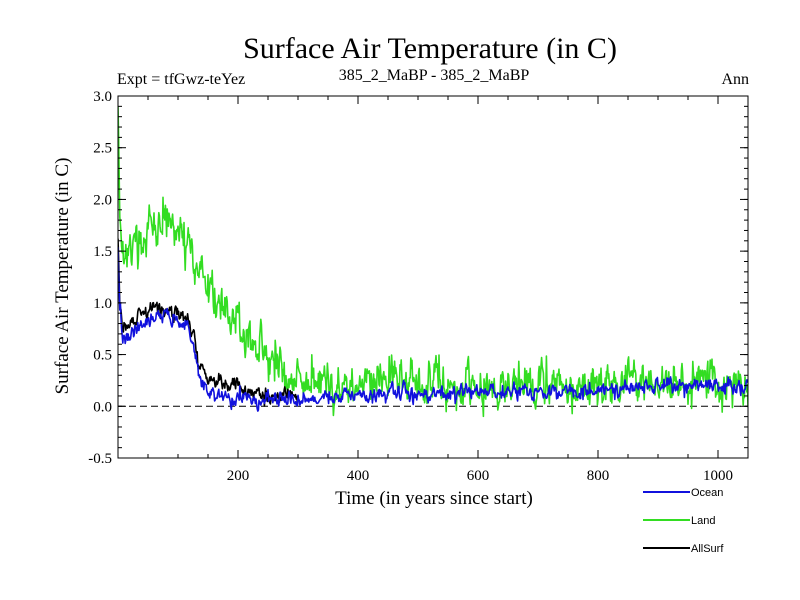 The image size is (800, 600). Describe the element at coordinates (478, 476) in the screenshot. I see `x-tick-label: 600` at that location.